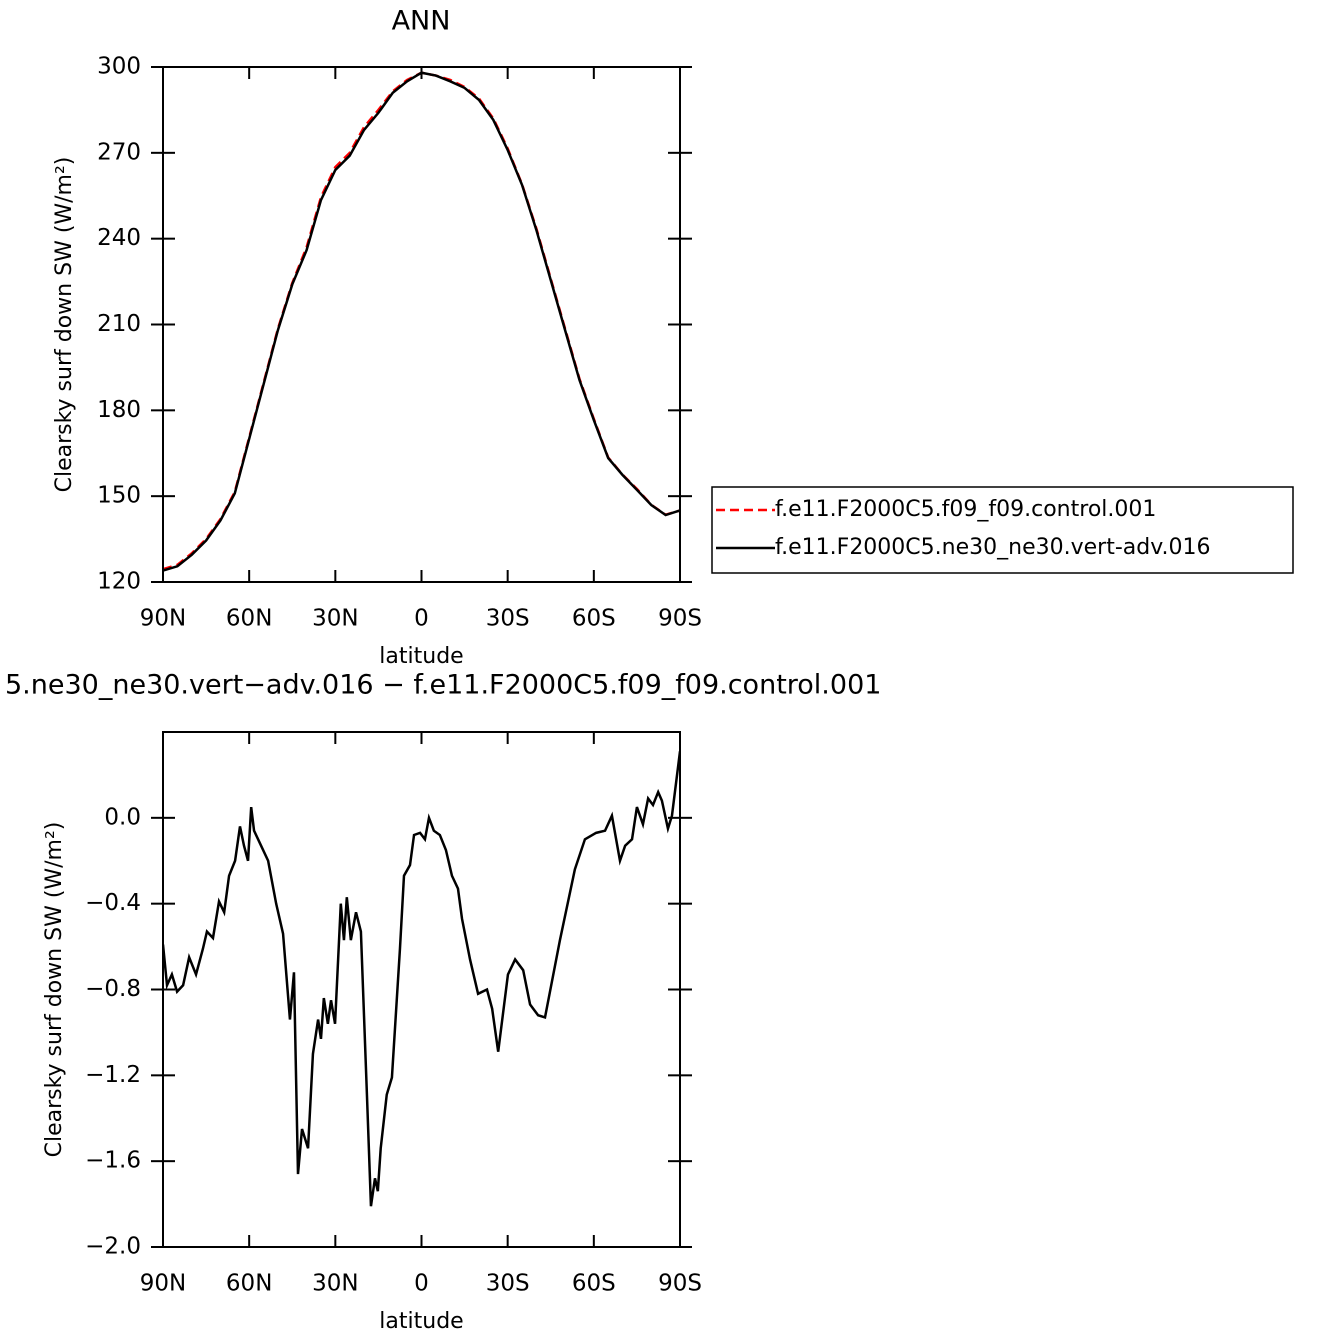 This screenshot has height=1341, width=1344. What do you see at coordinates (119, 67) in the screenshot?
I see `y-tick-label: 300` at bounding box center [119, 67].